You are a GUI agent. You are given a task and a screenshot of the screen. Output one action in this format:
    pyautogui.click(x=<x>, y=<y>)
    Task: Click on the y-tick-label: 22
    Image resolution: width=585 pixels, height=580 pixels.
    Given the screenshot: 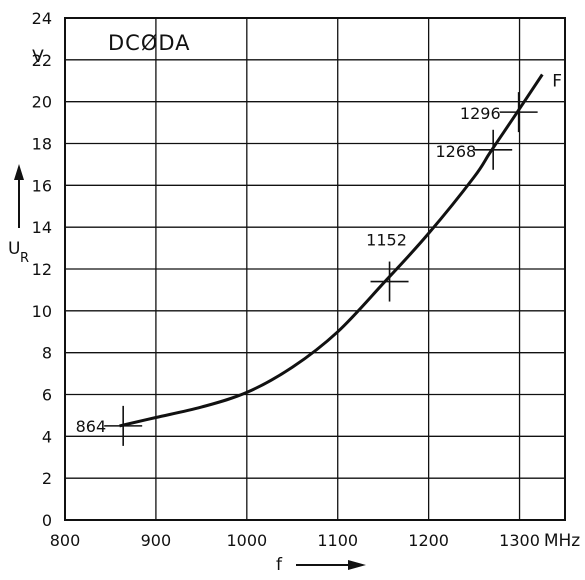 What is the action you would take?
    pyautogui.click(x=42, y=60)
    